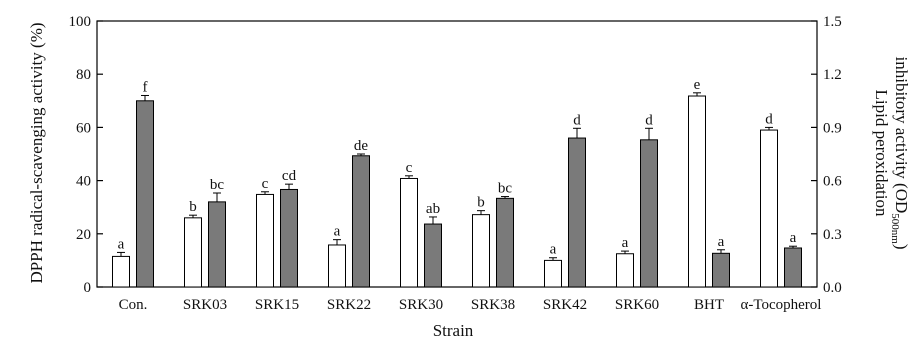  Describe the element at coordinates (697, 85) in the screenshot. I see `significance-label: e` at that location.